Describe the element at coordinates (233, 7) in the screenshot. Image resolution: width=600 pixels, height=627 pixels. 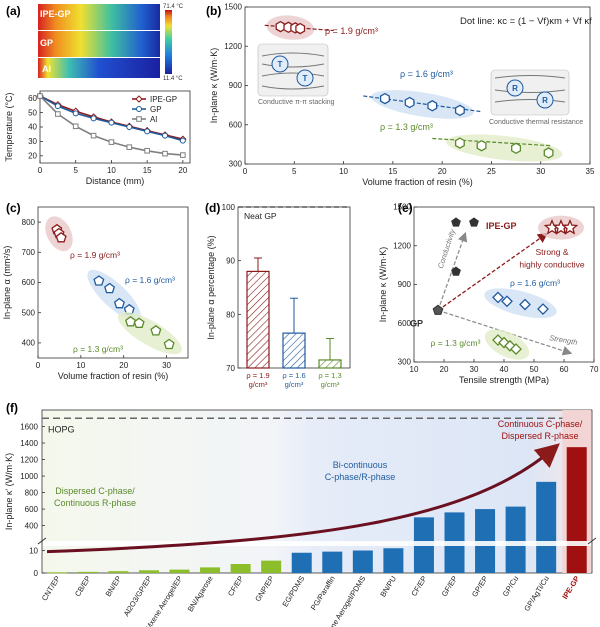
I see `b-y-tick-label: 1500` at that location.